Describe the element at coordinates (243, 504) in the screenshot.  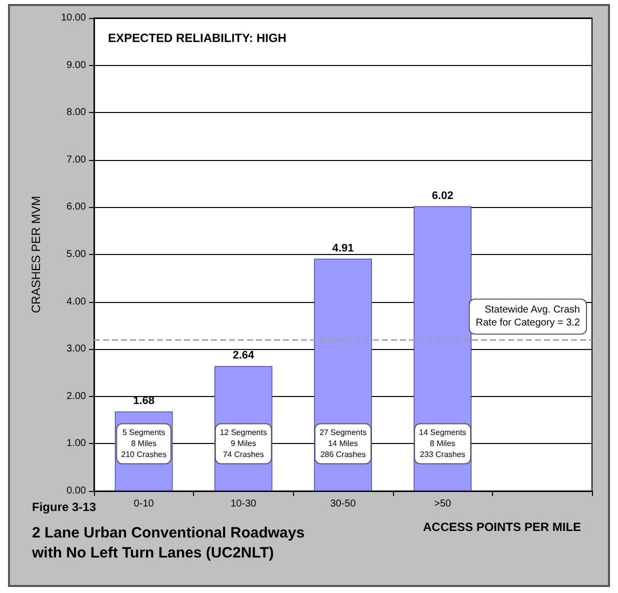
I see `x-tick-label: 10-30` at that location.